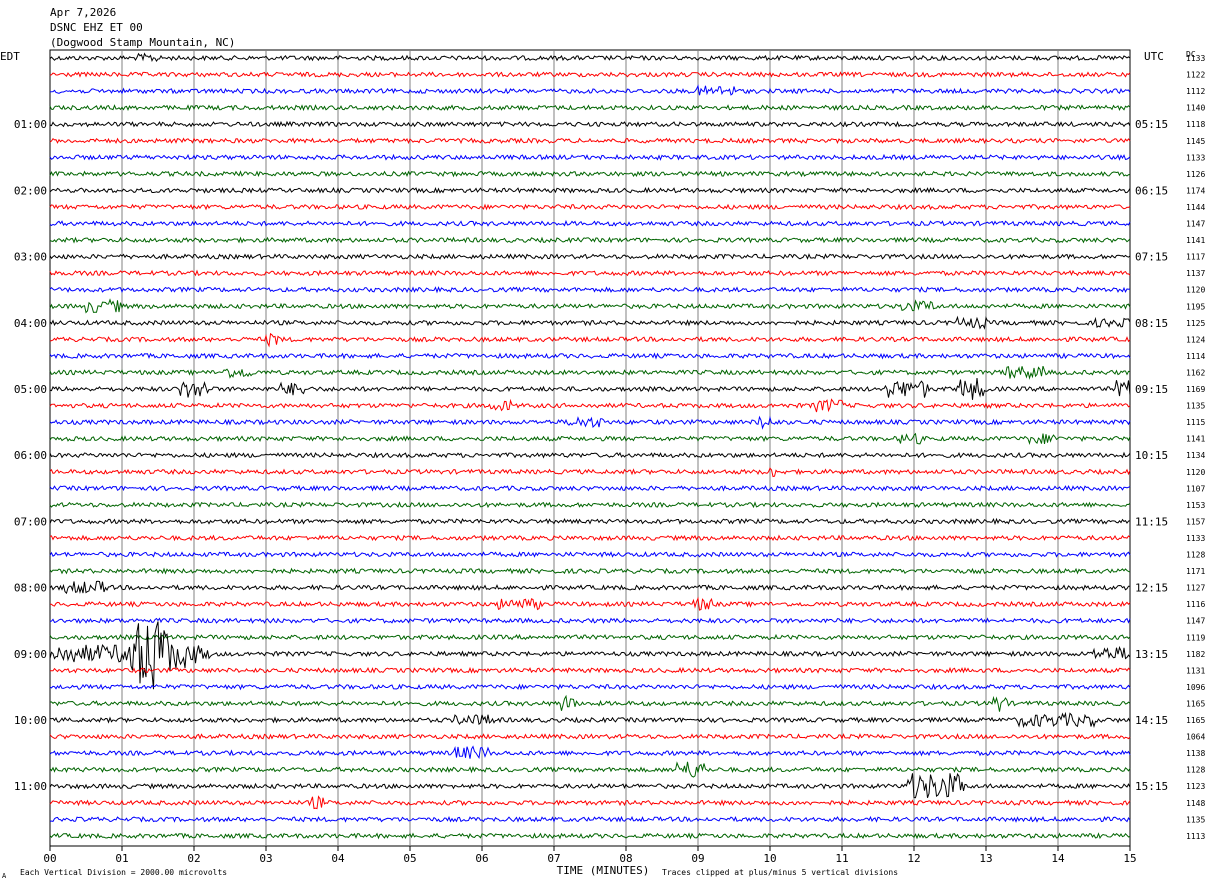  I want to click on header-station: DSNC EHZ ET 00, so click(96, 27).